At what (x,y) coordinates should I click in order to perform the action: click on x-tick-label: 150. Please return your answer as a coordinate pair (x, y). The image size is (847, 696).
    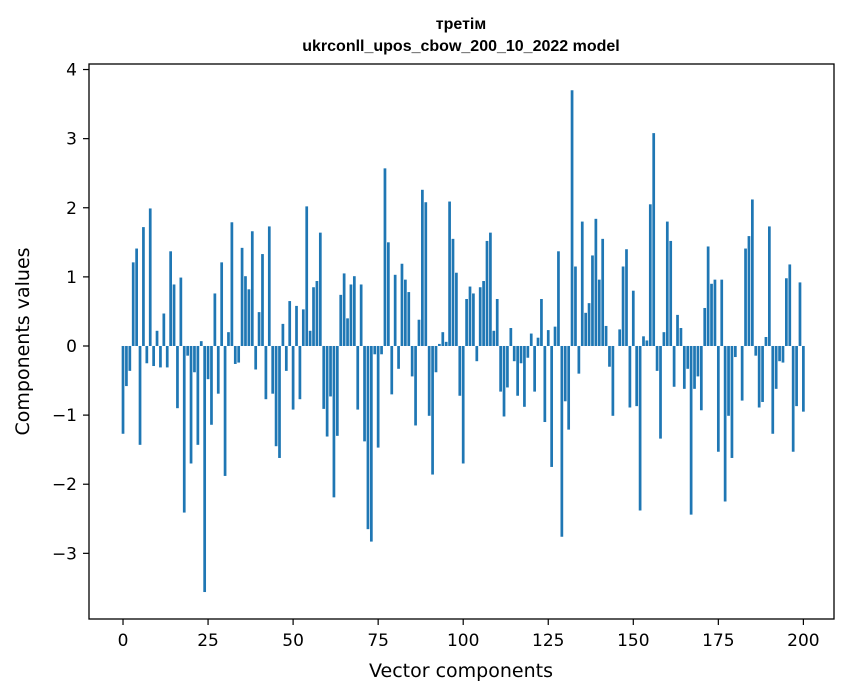
    Looking at the image, I should click on (633, 641).